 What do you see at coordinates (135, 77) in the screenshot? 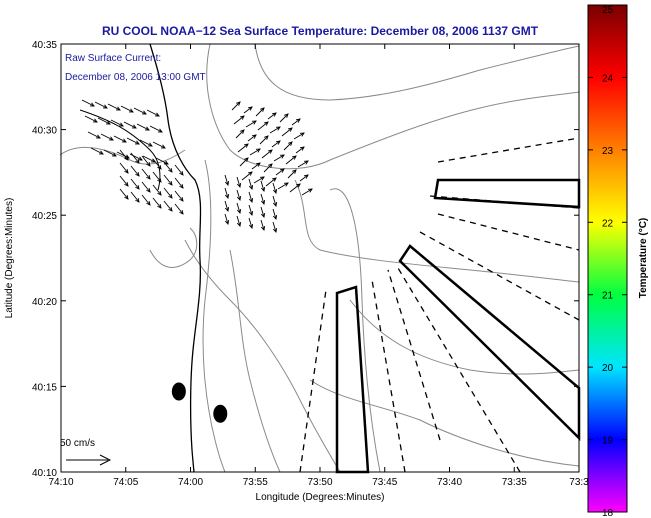
I see `annotation-line2: December 08, 2006 13:00 GMT` at bounding box center [135, 77].